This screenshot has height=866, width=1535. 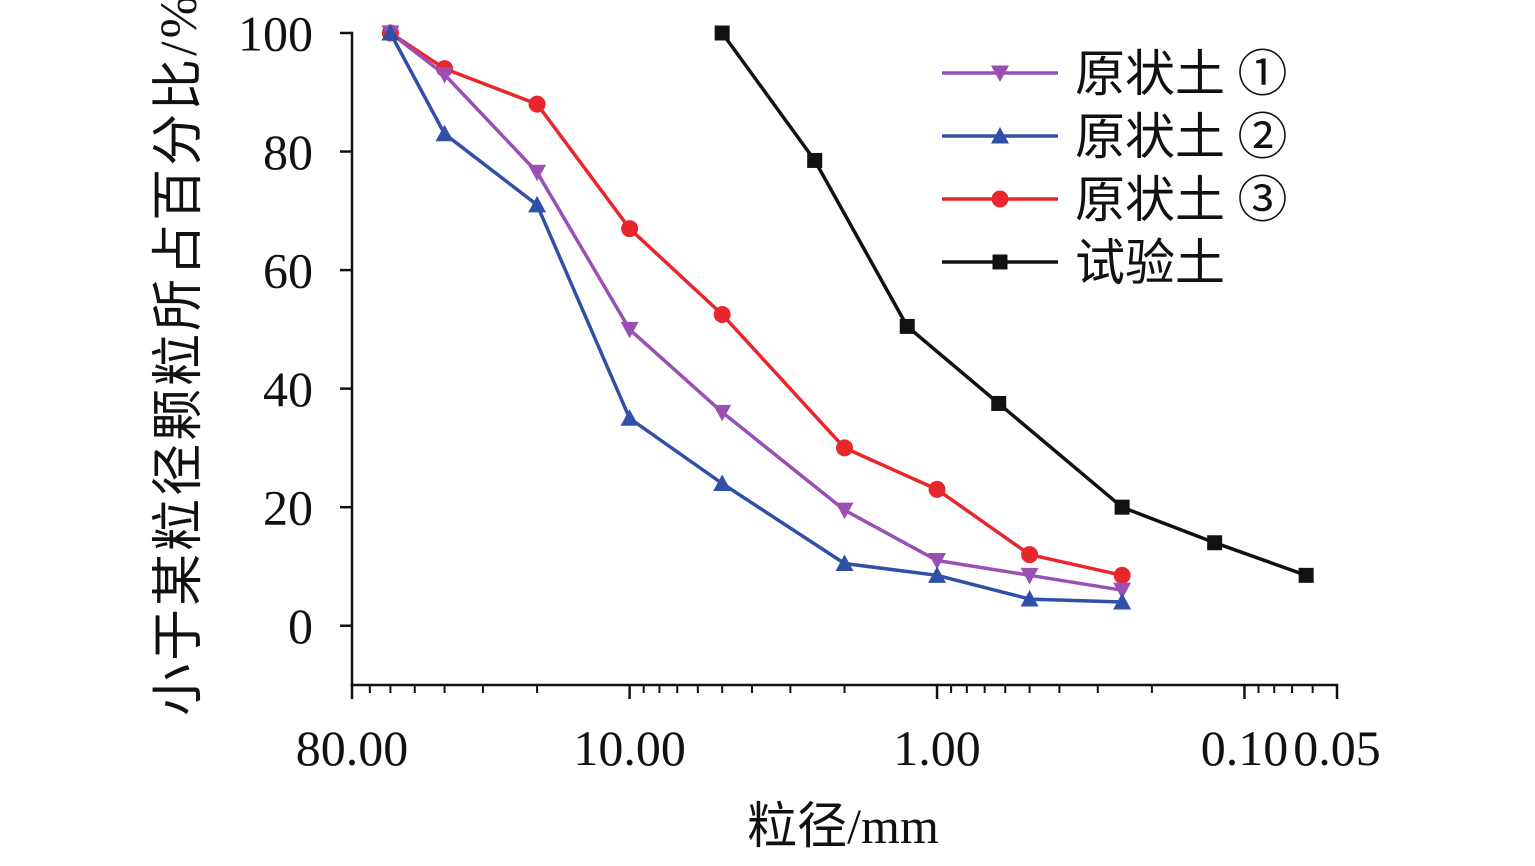 What do you see at coordinates (1150, 263) in the screenshot?
I see `legend-label: 试验土` at bounding box center [1150, 263].